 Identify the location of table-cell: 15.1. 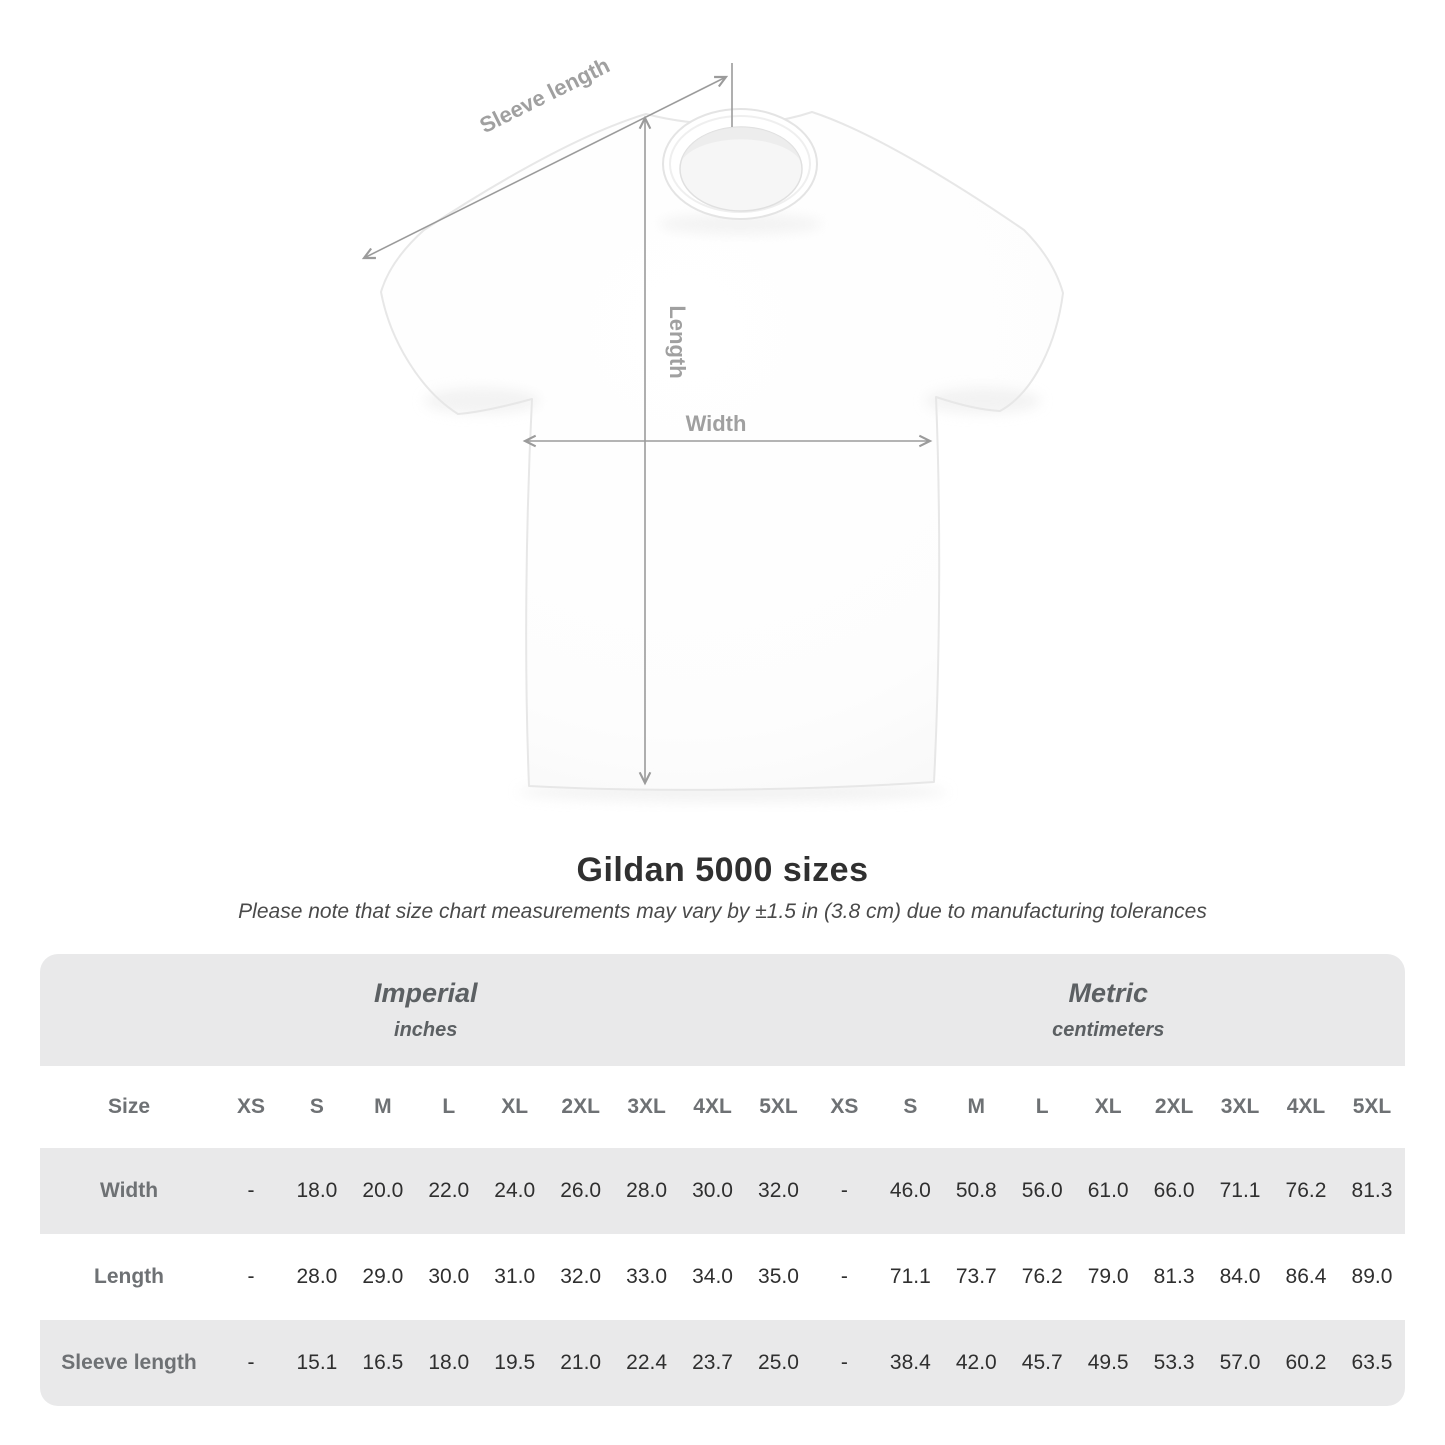
(317, 1362).